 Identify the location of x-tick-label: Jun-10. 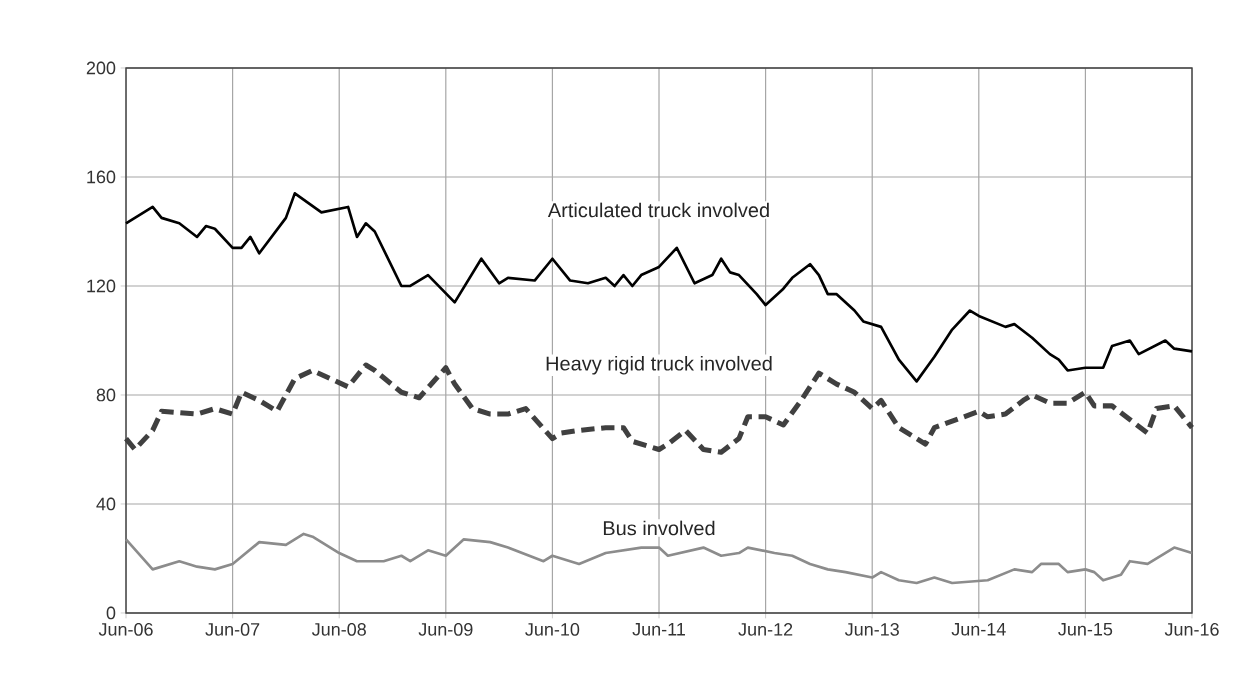
(552, 629).